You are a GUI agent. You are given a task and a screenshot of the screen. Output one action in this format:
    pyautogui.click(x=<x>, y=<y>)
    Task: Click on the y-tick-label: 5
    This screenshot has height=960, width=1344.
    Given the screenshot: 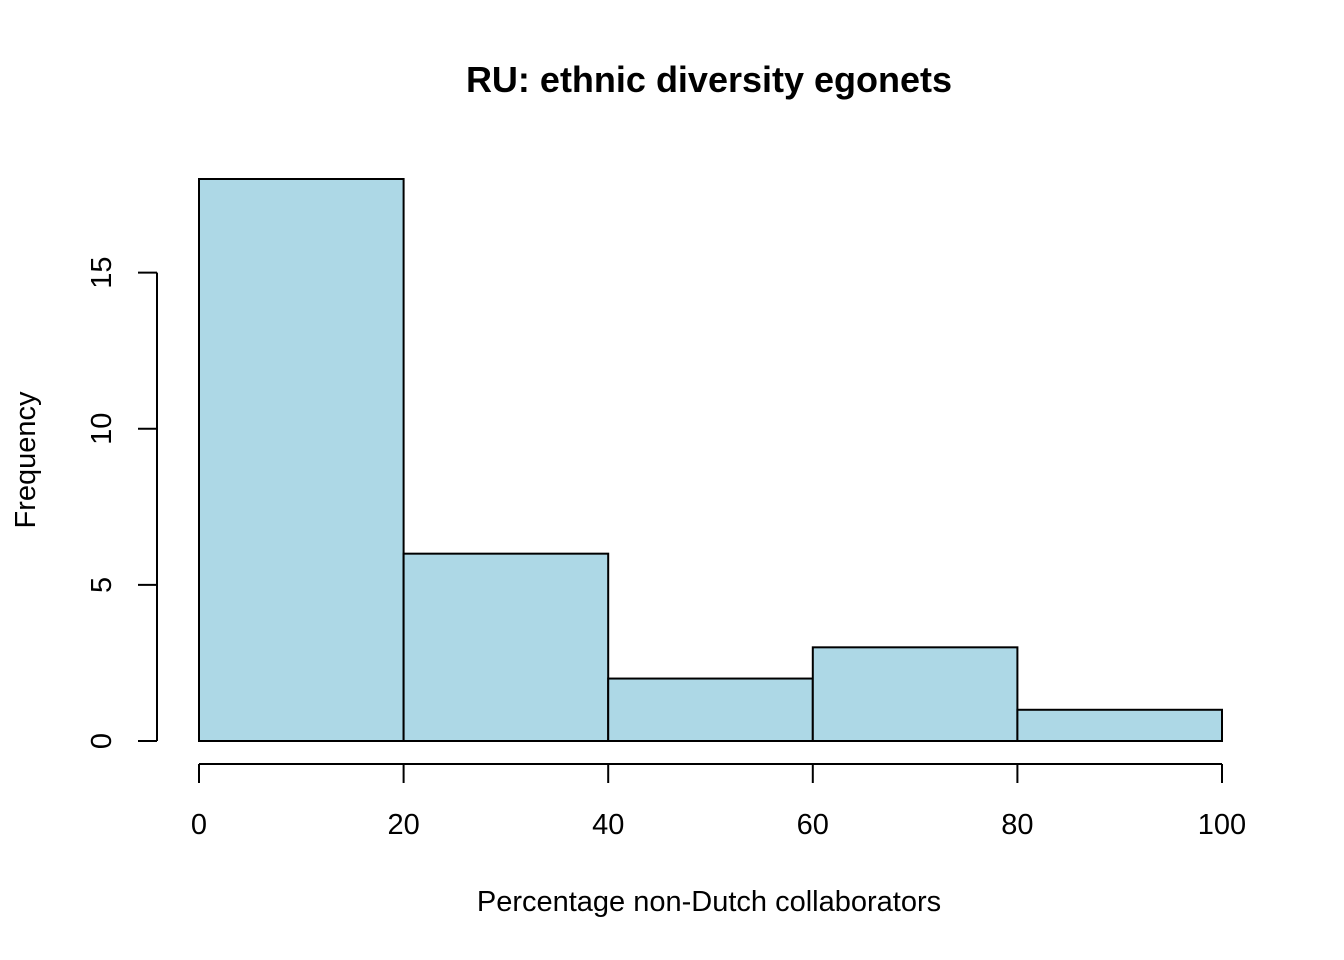 What is the action you would take?
    pyautogui.click(x=102, y=585)
    